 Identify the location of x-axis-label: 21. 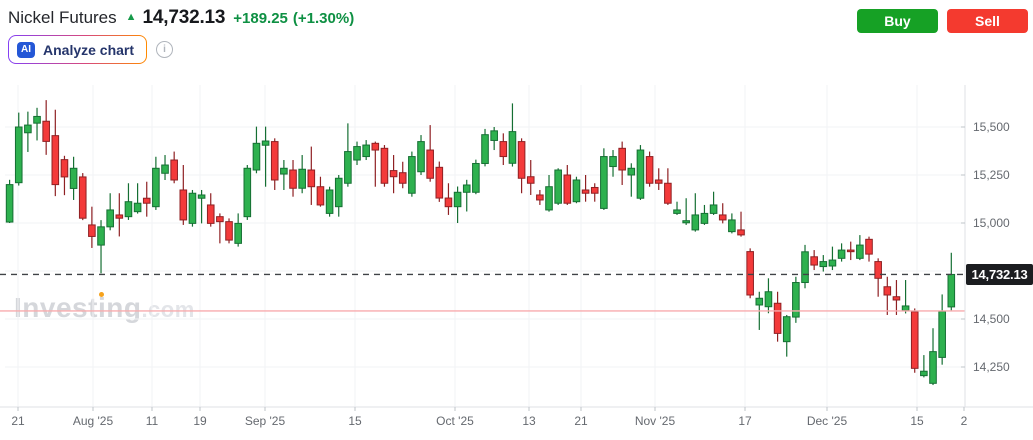
(581, 421).